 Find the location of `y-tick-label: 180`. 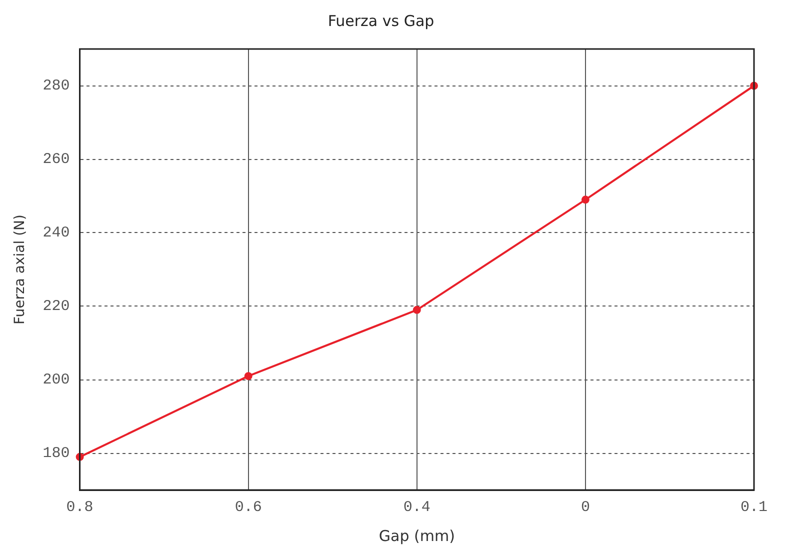

y-tick-label: 180 is located at coordinates (56, 453).